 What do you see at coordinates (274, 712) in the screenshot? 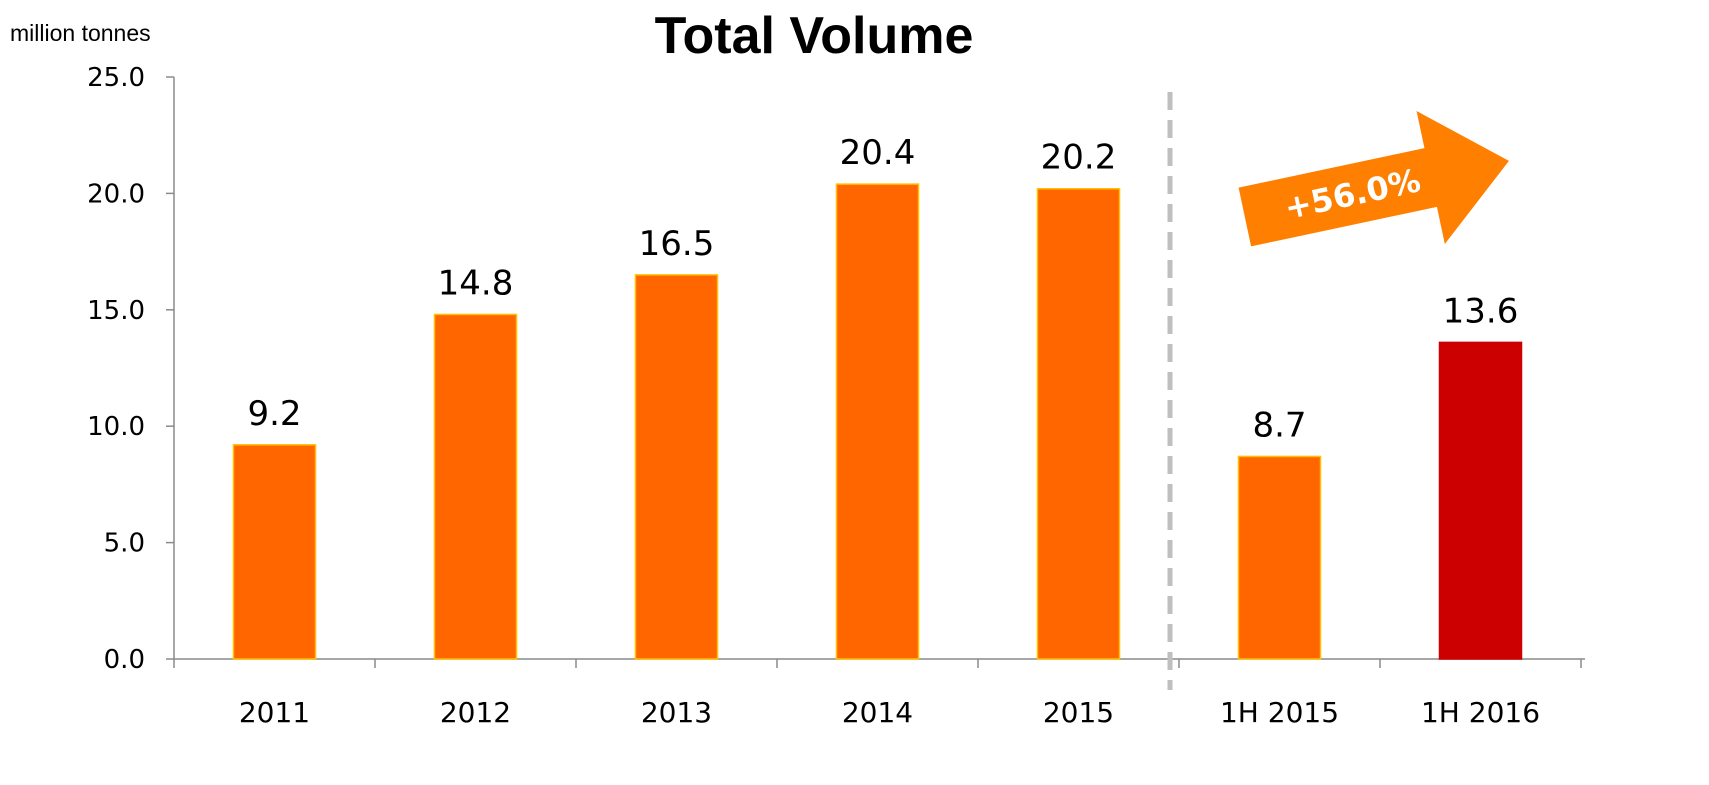
I see `x-tick-label: 2011` at bounding box center [274, 712].